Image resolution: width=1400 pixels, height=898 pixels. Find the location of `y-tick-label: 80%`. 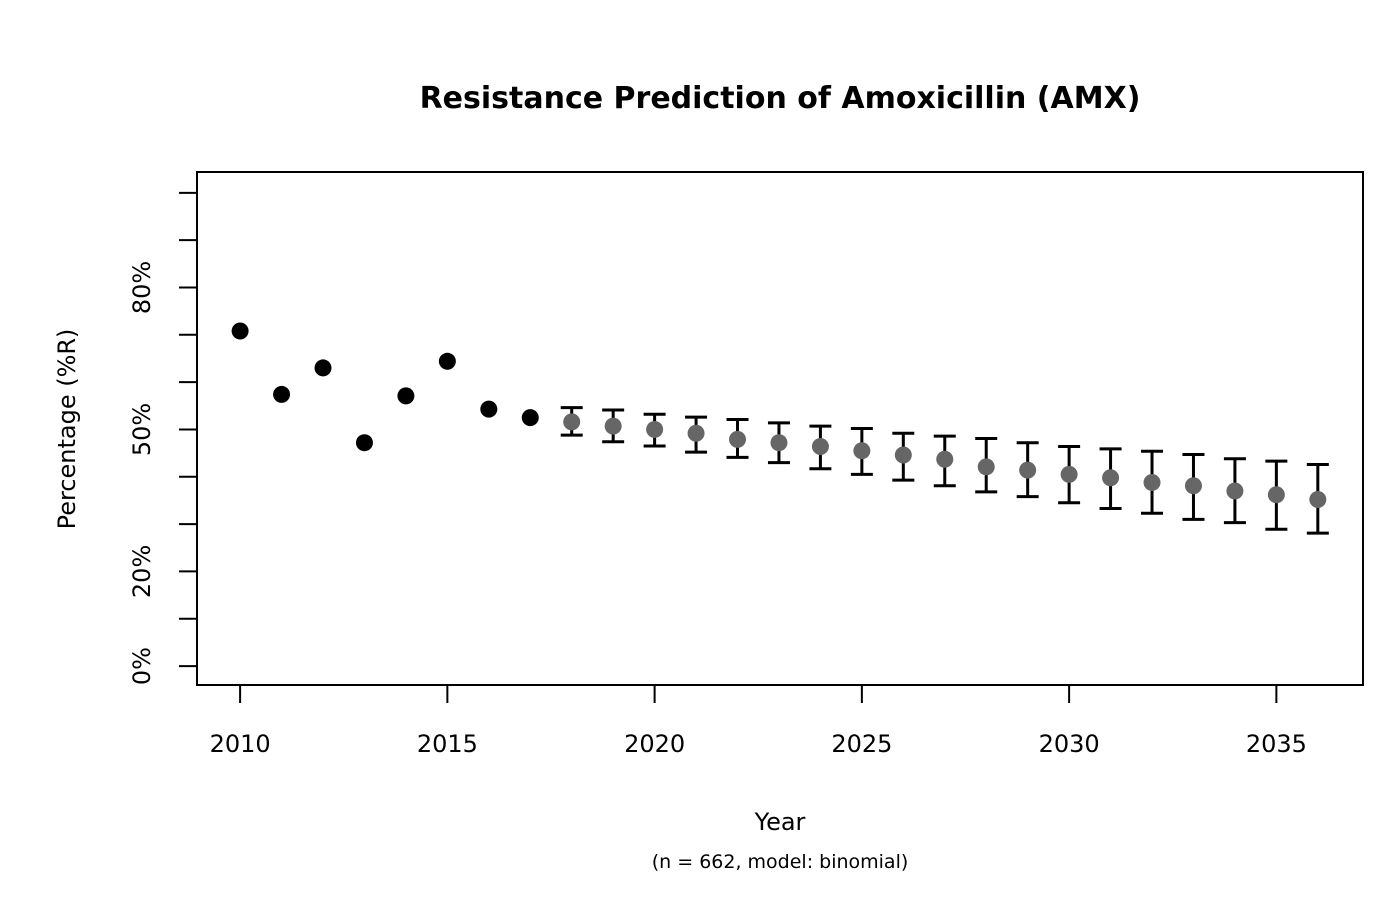

y-tick-label: 80% is located at coordinates (142, 287).